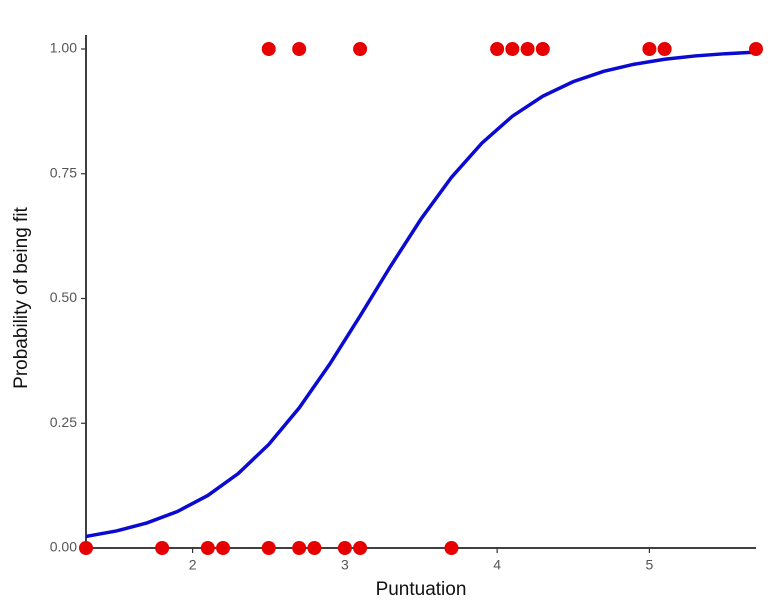  I want to click on x-tick-label: 4, so click(497, 565).